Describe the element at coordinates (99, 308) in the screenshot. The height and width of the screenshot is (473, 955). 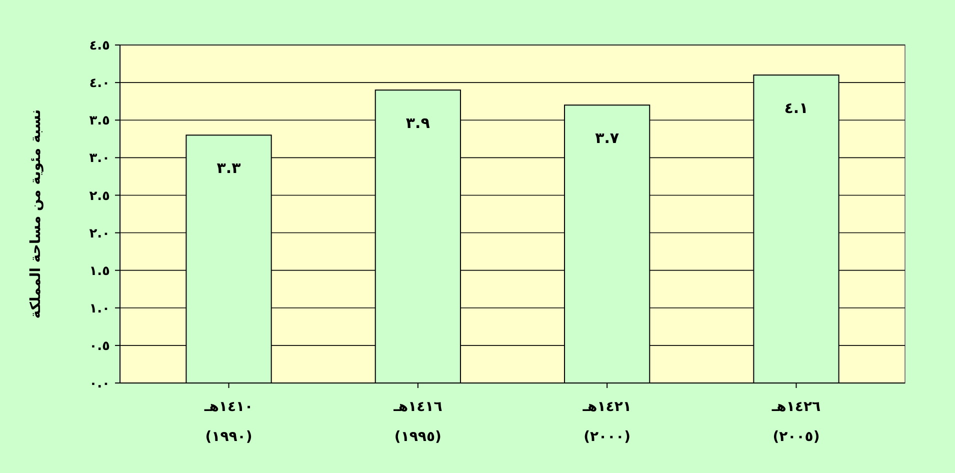
I see `y-tick-label: ١.٠` at that location.